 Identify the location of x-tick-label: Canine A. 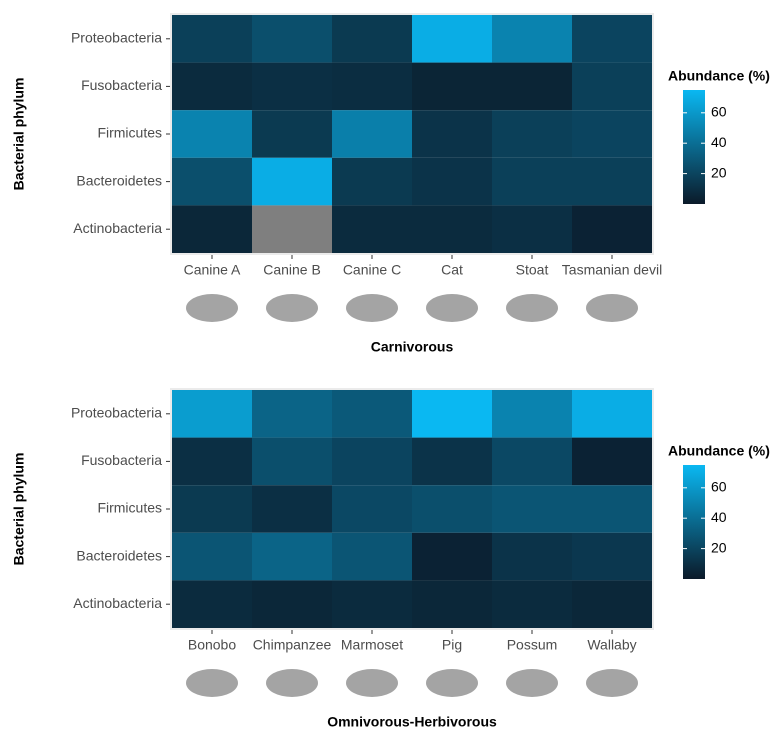
(212, 270).